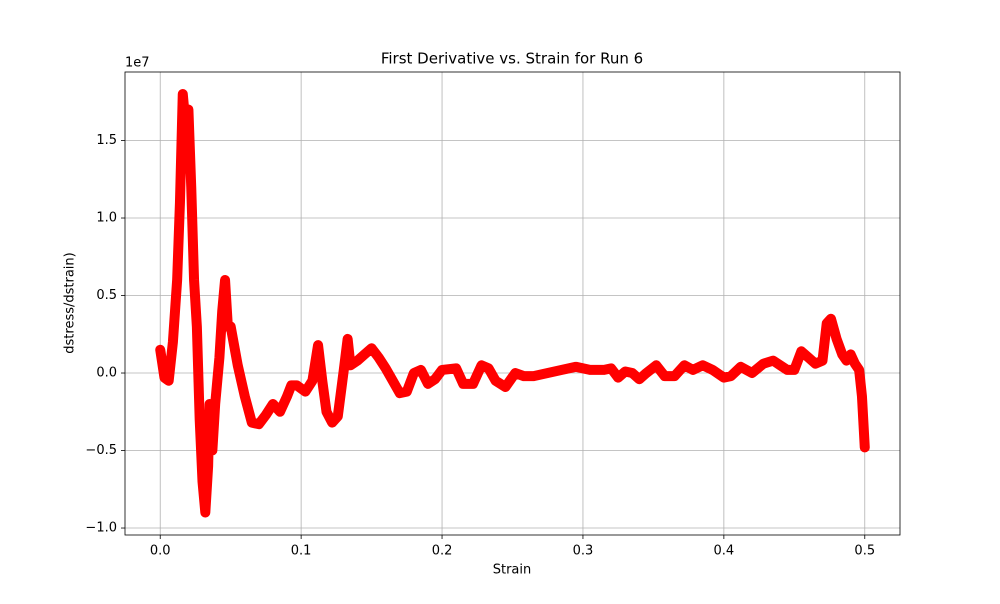 This screenshot has width=1000, height=604. I want to click on x-tick-label: 0.4, so click(724, 551).